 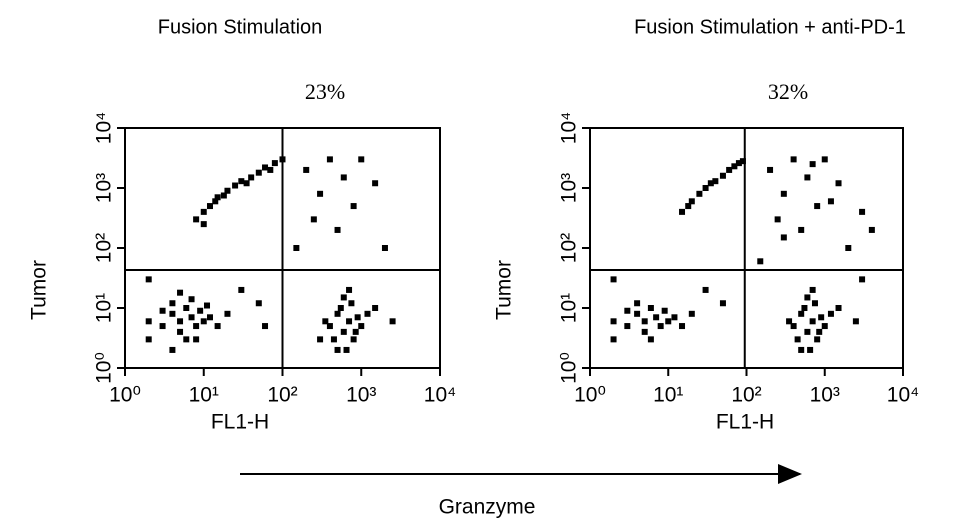 What do you see at coordinates (39, 290) in the screenshot?
I see `y-axis-label: Tumor` at bounding box center [39, 290].